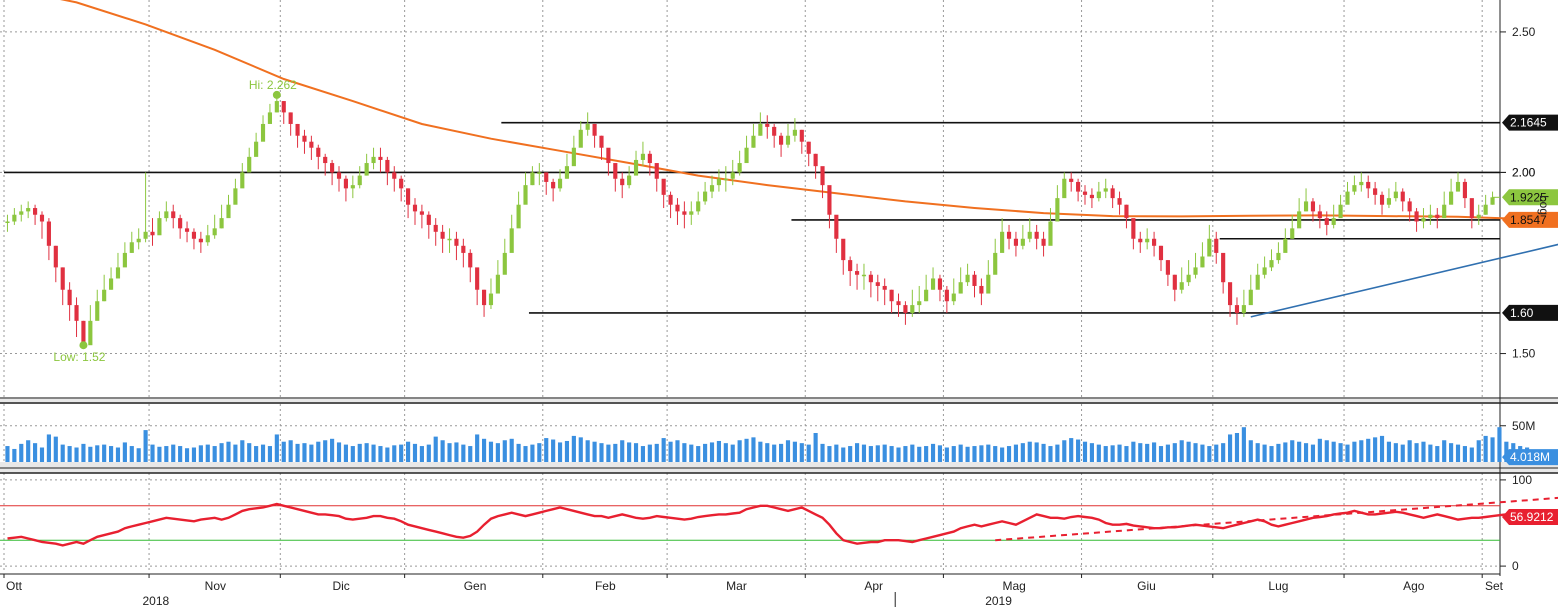  Describe the element at coordinates (215, 586) in the screenshot. I see `month-label: Nov` at that location.